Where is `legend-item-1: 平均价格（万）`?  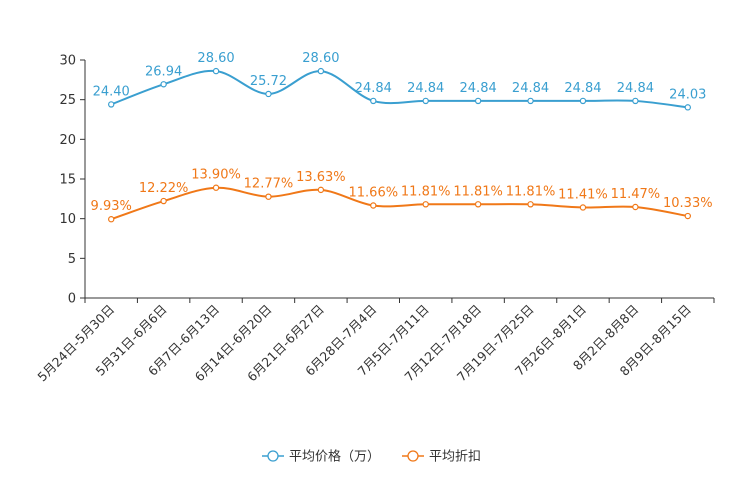
legend-item-1: 平均价格（万） is located at coordinates (321, 457).